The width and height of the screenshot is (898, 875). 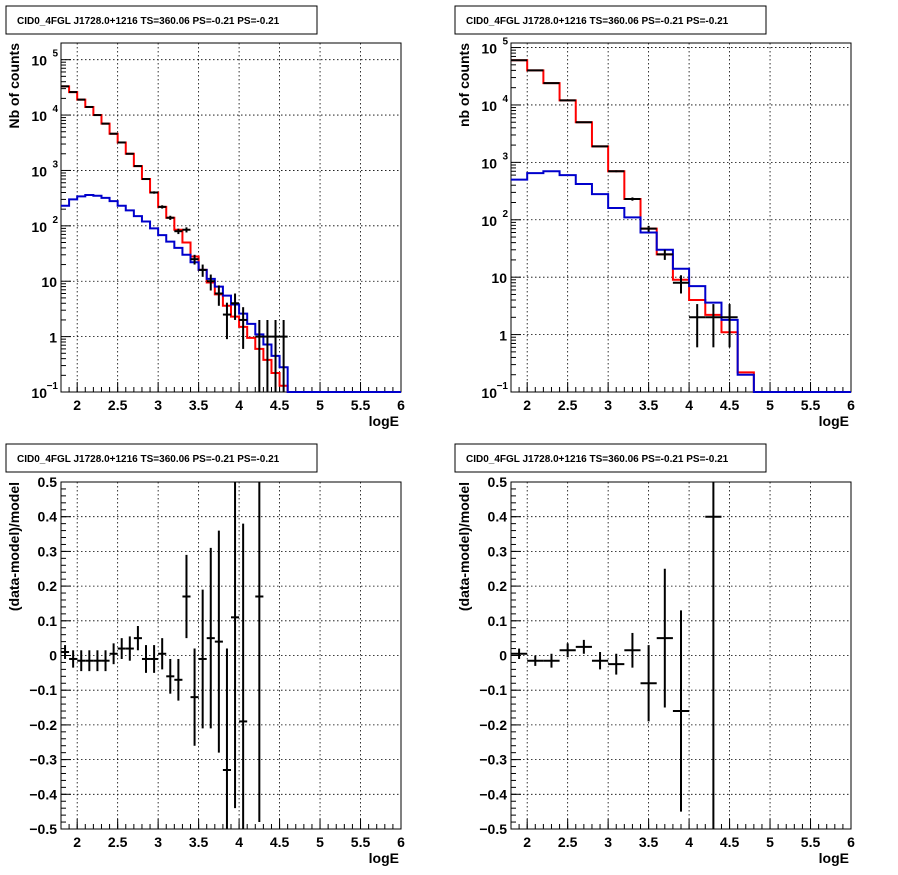 I want to click on y-tick-label-exponent: 4, so click(x=505, y=99).